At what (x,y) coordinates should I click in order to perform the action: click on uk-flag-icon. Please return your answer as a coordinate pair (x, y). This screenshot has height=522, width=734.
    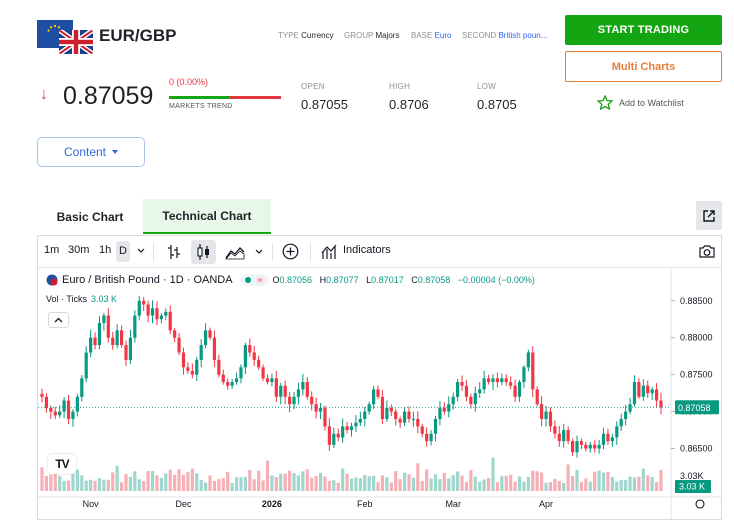
    Looking at the image, I should click on (76, 42).